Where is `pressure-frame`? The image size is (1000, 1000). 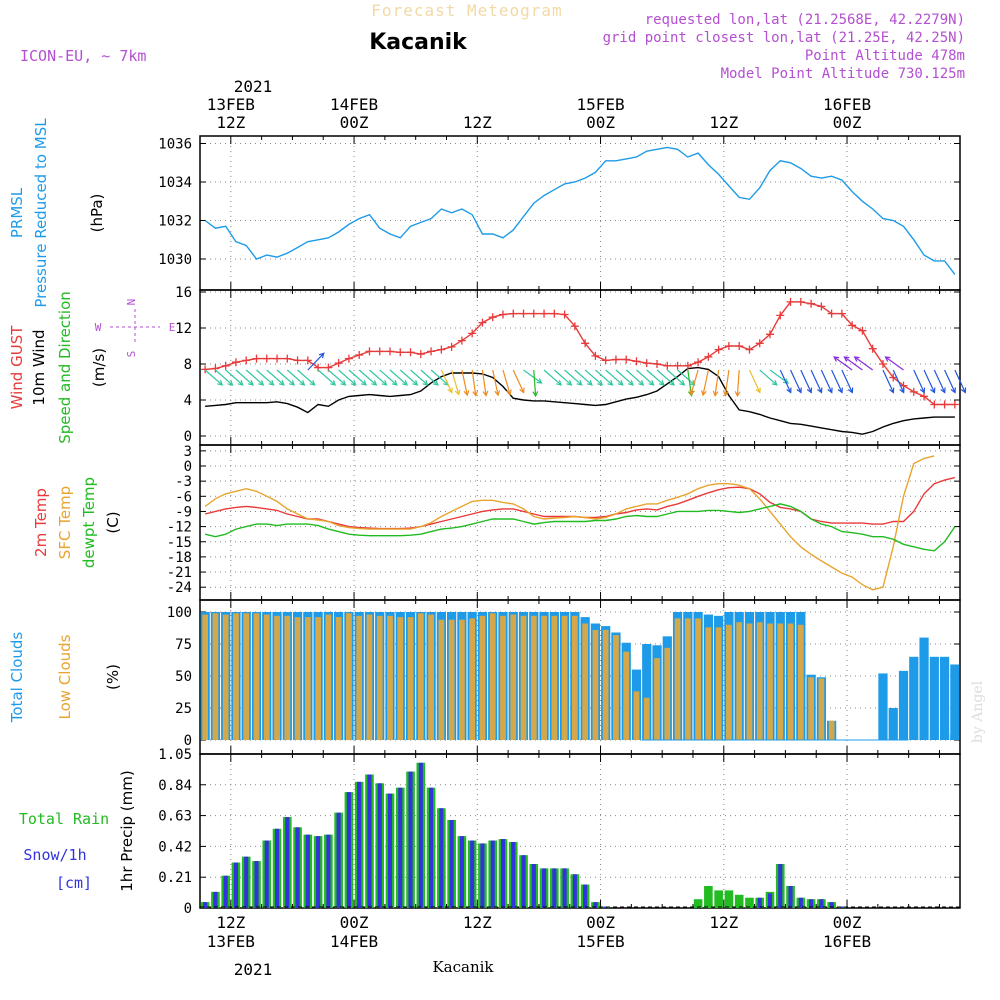
pressure-frame is located at coordinates (580, 213).